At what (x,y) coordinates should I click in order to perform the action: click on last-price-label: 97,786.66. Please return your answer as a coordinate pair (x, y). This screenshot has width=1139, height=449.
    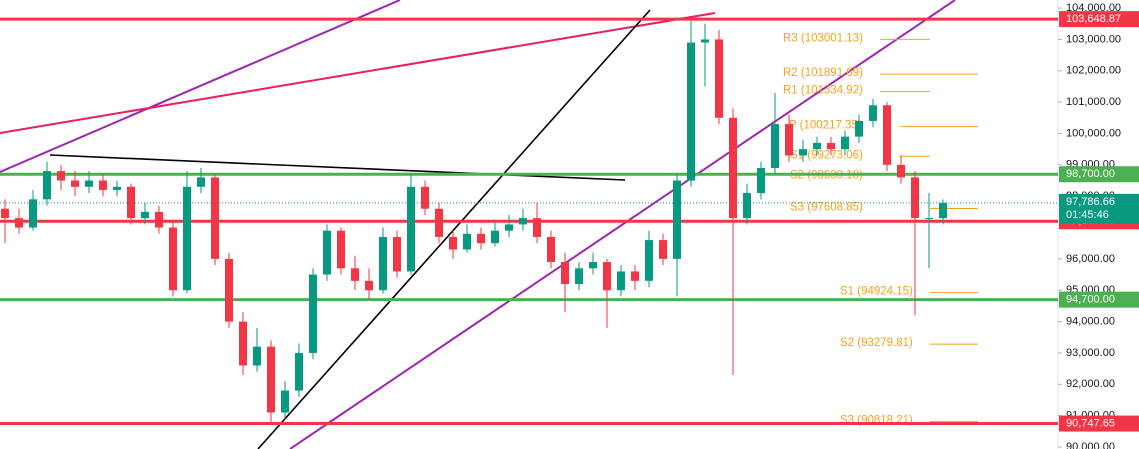
    Looking at the image, I should click on (1090, 202).